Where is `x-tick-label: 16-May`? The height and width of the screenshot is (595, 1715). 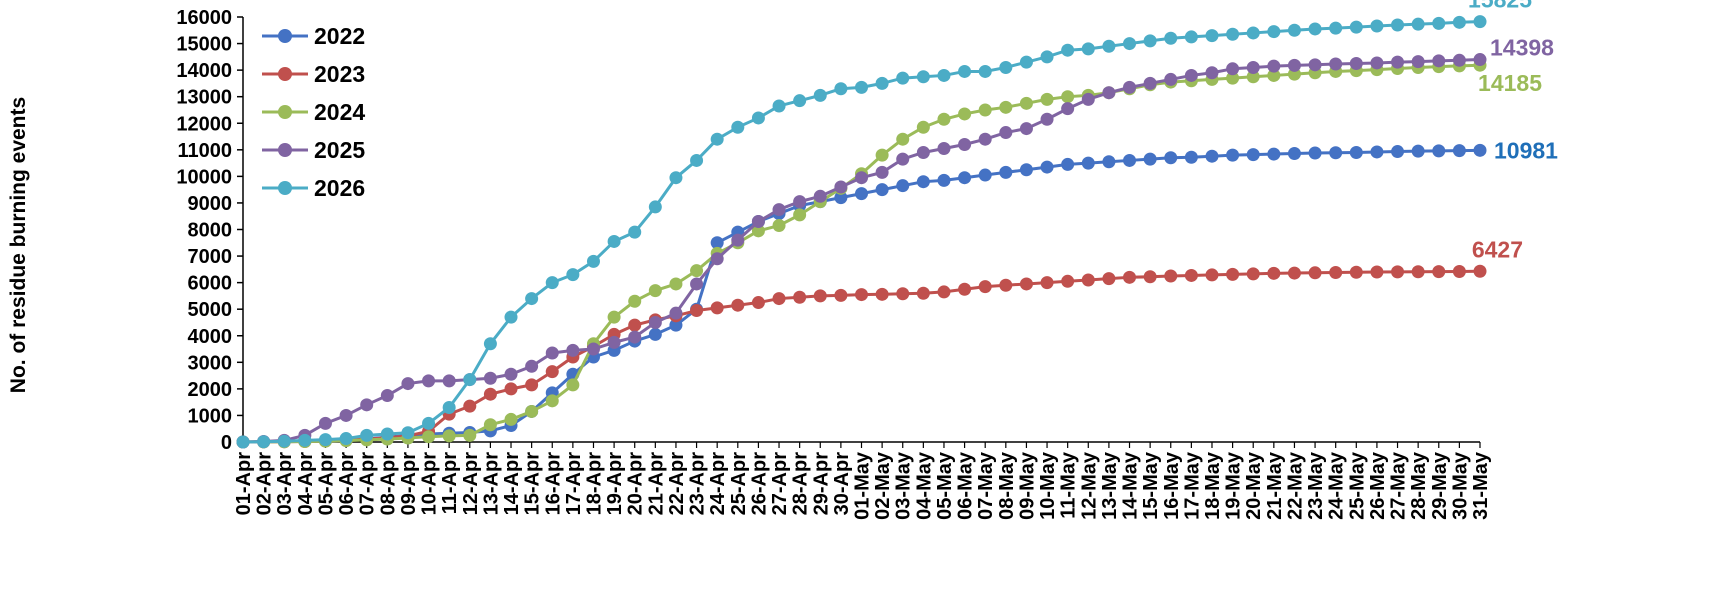
x-tick-label: 16-May is located at coordinates (1172, 485).